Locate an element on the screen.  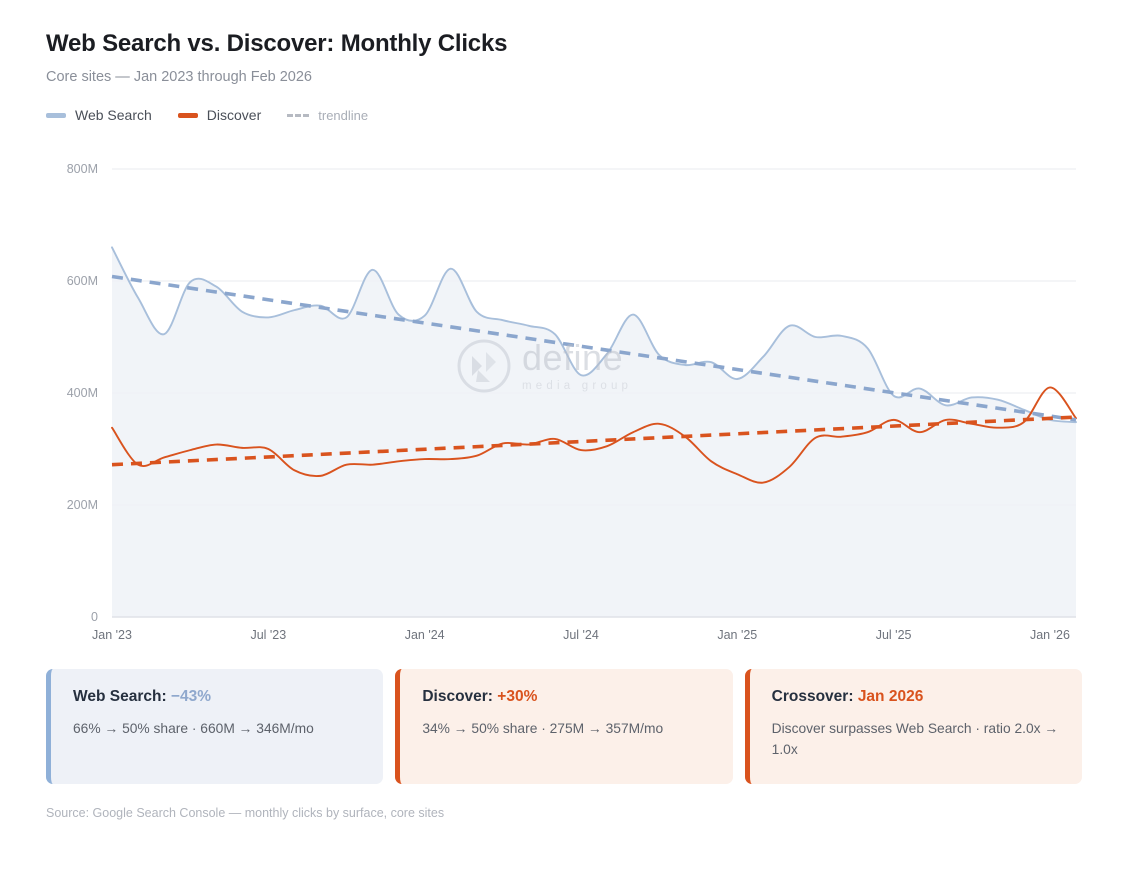
series-line-discover is located at coordinates (594, 435).